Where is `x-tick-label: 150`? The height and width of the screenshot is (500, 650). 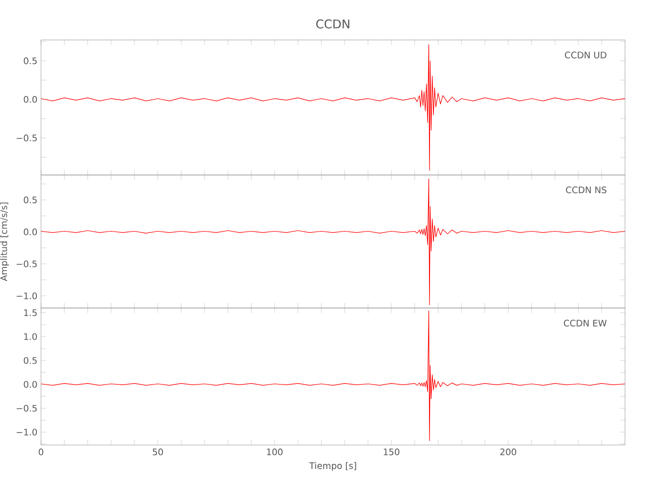
x-tick-label: 150 is located at coordinates (392, 452).